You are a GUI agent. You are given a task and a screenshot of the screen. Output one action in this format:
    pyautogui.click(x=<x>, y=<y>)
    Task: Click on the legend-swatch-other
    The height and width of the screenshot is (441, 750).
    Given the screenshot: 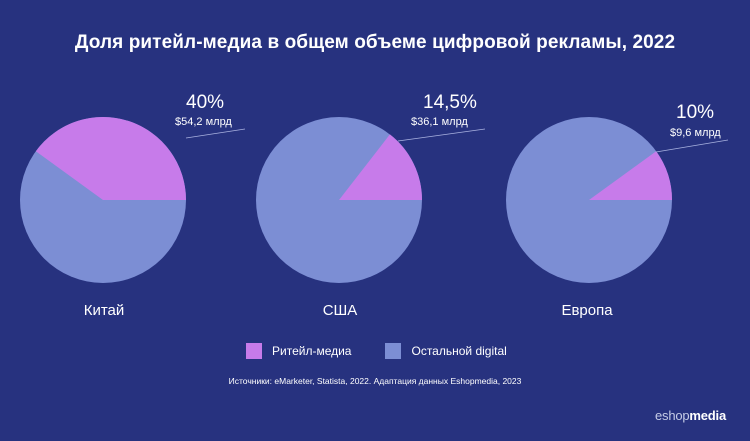 What is the action you would take?
    pyautogui.click(x=393, y=351)
    